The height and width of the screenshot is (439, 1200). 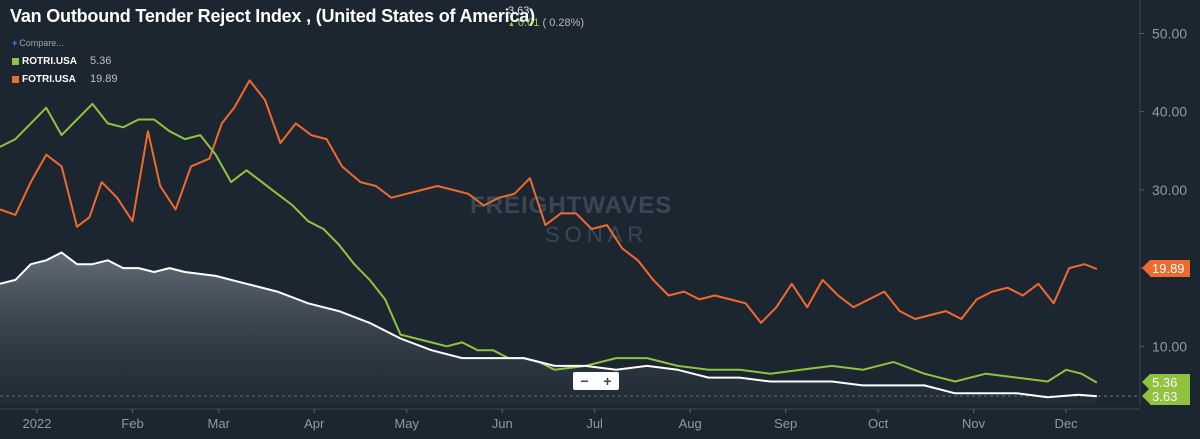 I want to click on x-tick-label: Jun, so click(x=502, y=423).